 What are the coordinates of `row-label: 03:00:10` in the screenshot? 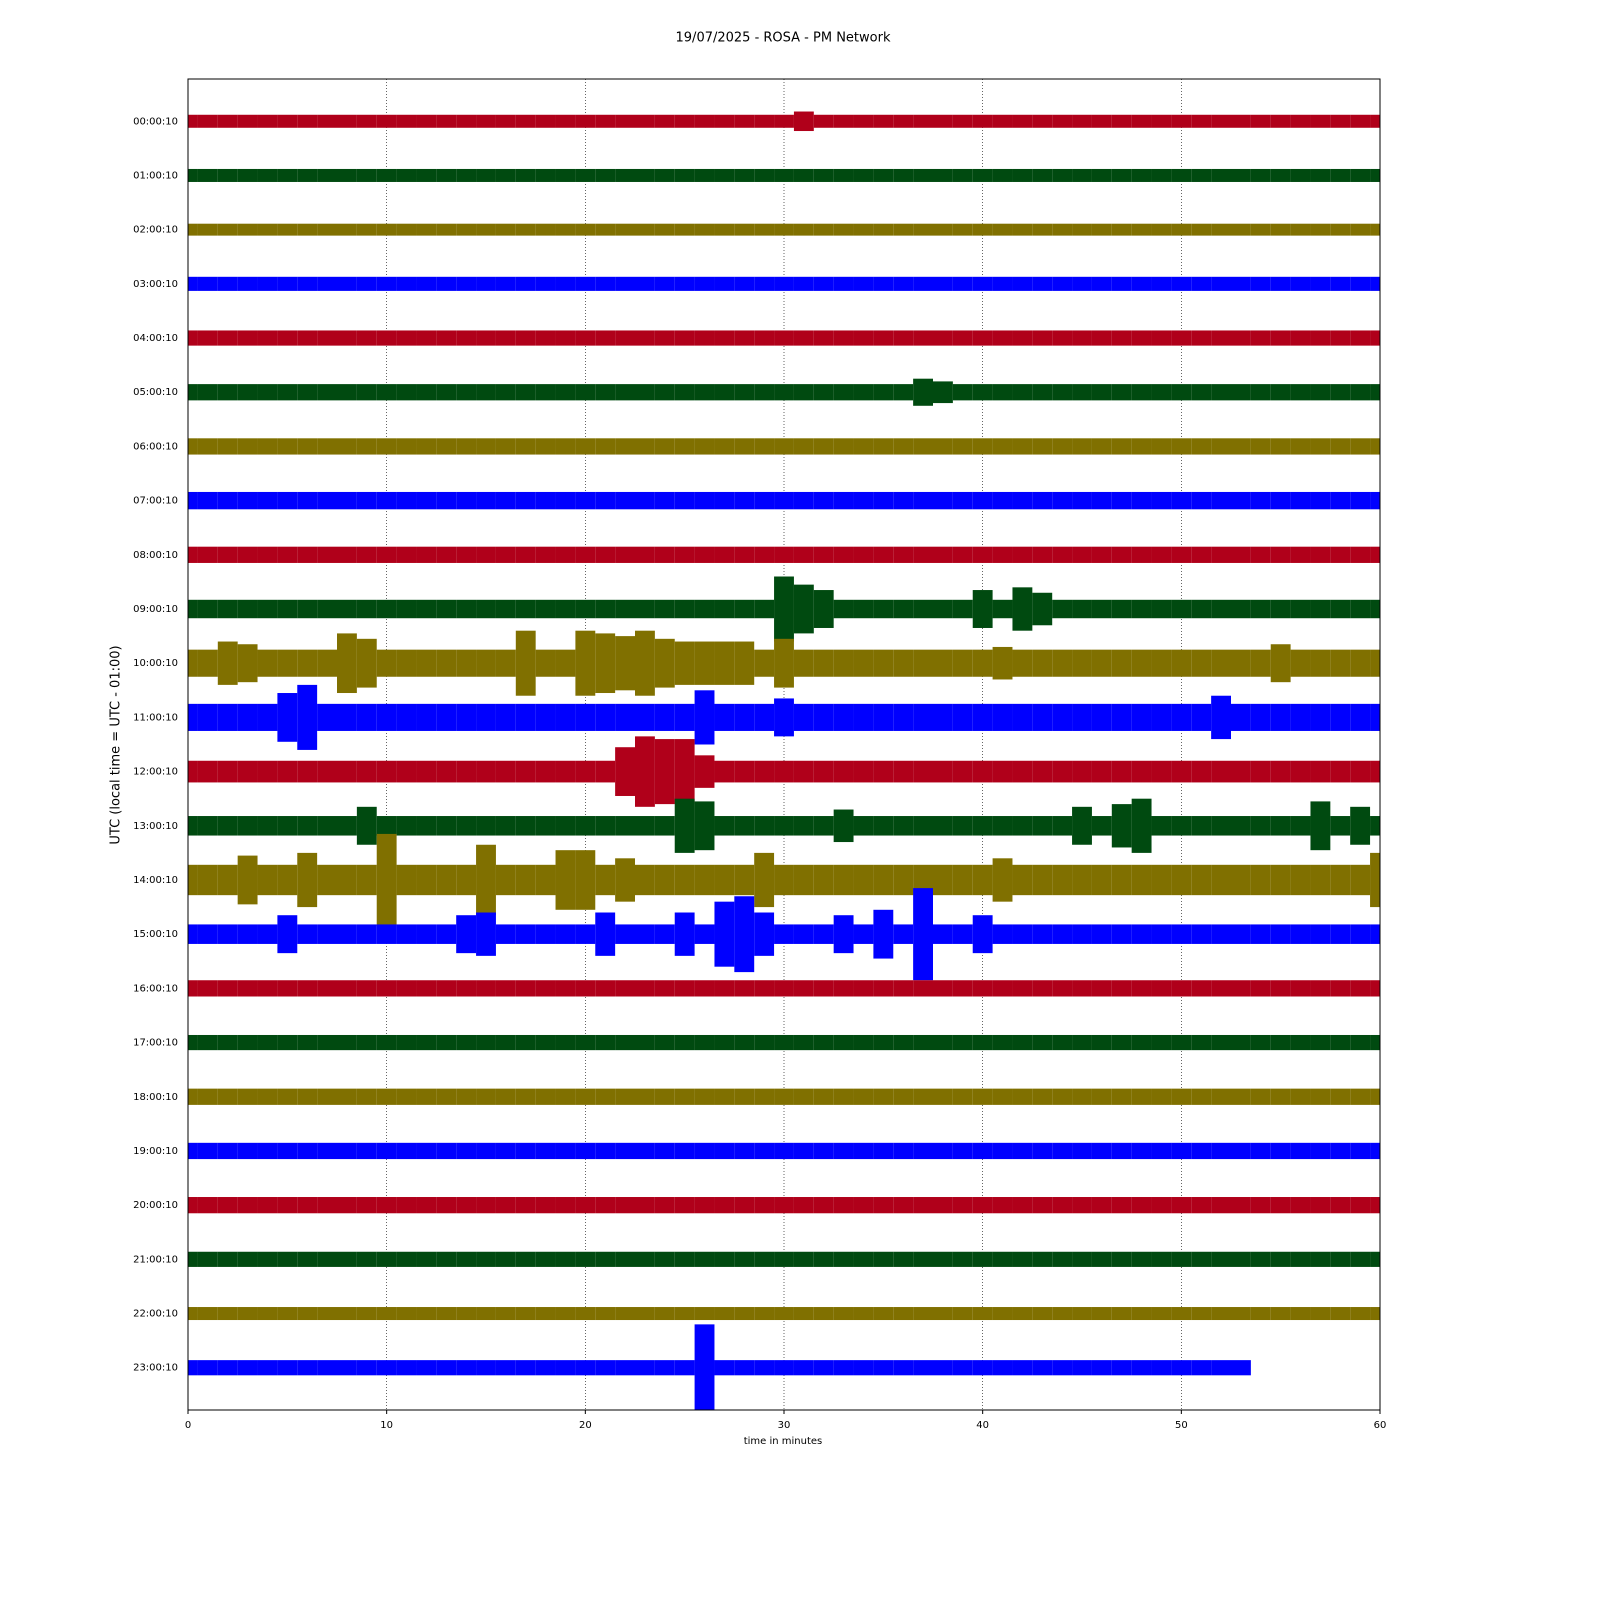 It's located at (155, 284).